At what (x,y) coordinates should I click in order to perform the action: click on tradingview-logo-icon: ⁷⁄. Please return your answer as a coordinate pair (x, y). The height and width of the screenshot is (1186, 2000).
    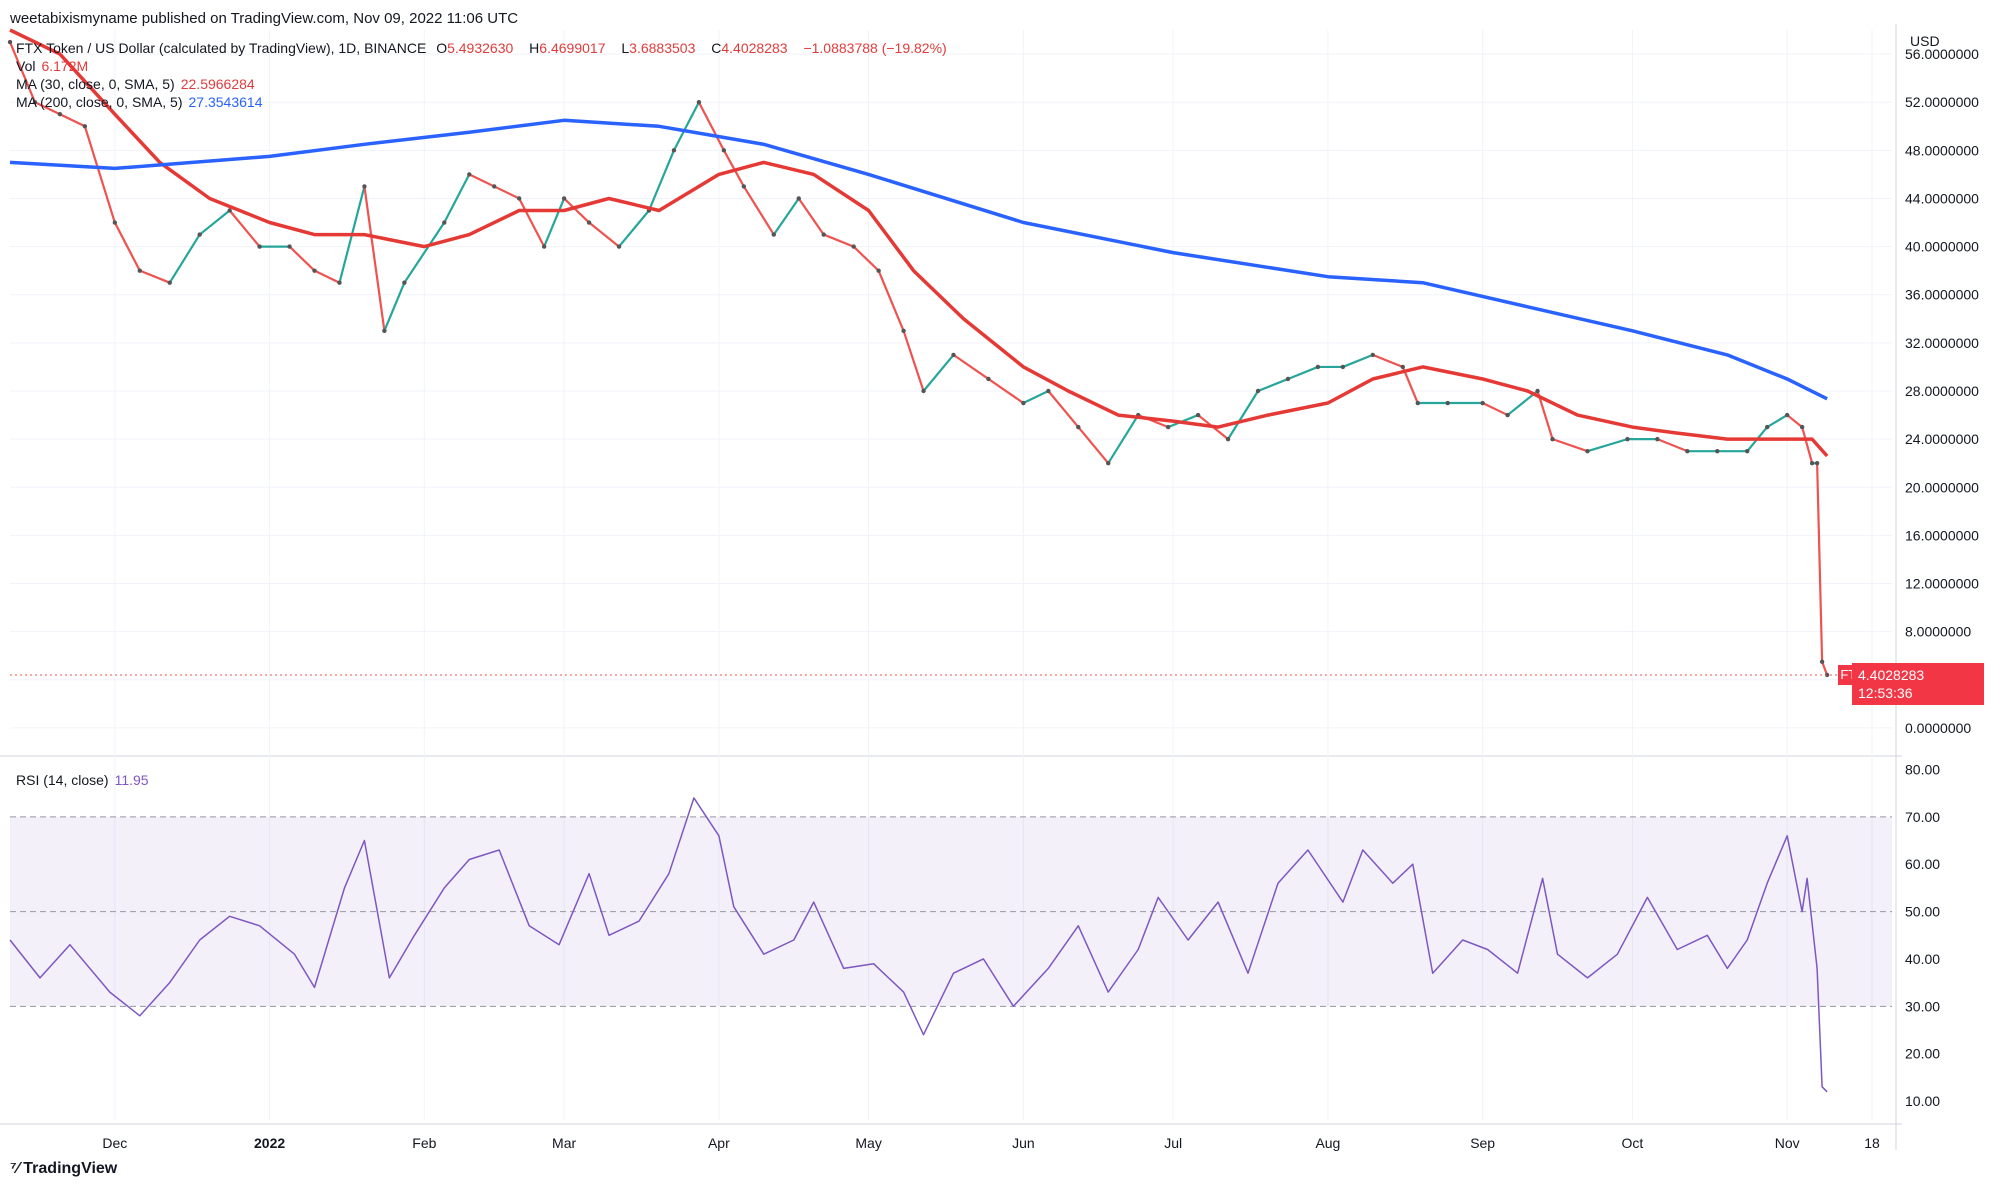
    Looking at the image, I should click on (15, 1168).